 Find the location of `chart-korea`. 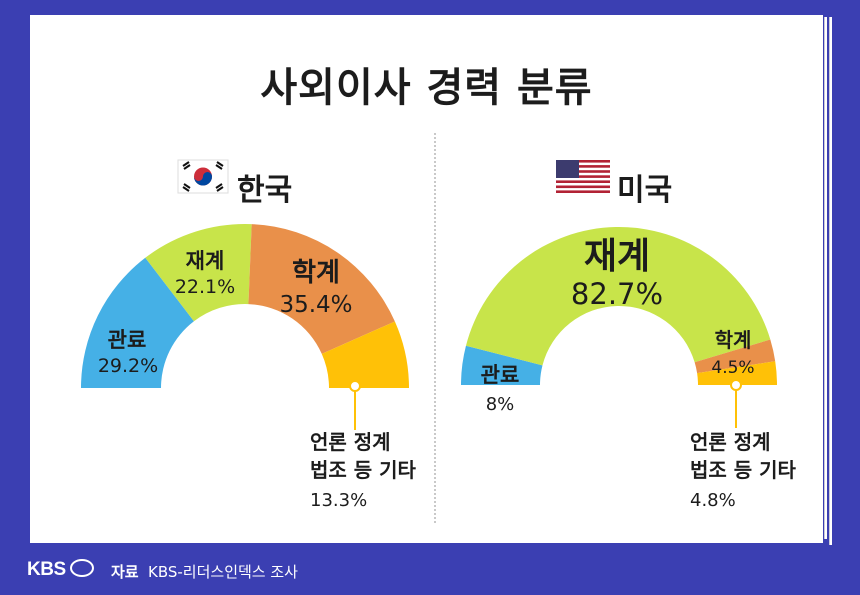

chart-korea is located at coordinates (245, 305).